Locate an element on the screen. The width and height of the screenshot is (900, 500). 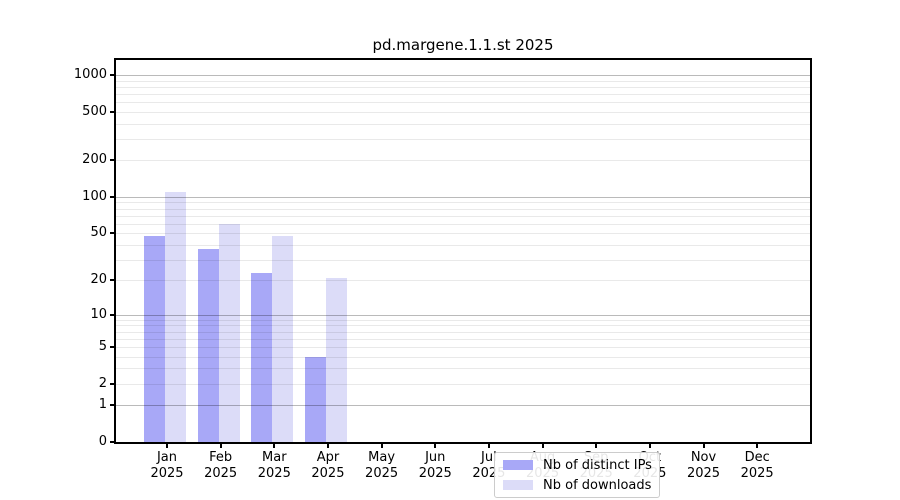
x-tick-label: Dec 2025 is located at coordinates (757, 466).